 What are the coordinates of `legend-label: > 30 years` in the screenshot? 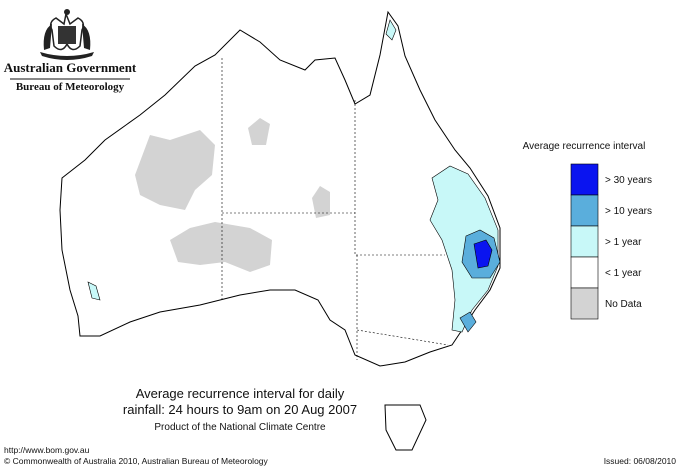 It's located at (628, 180).